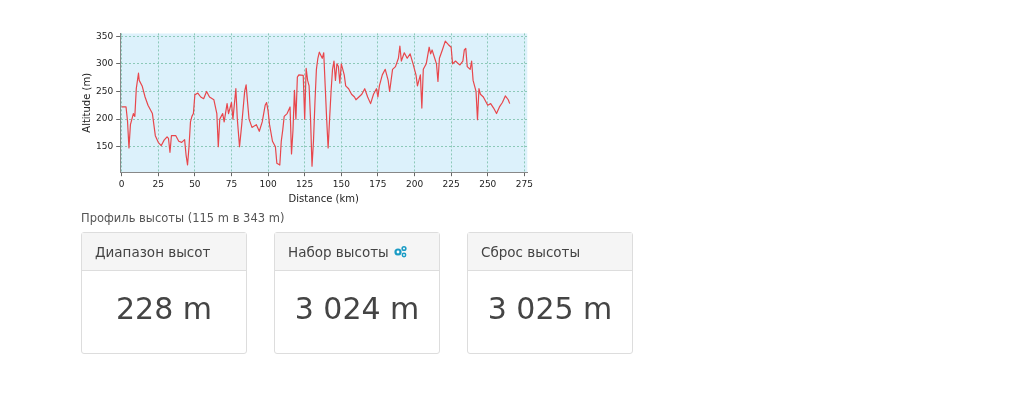  What do you see at coordinates (86, 102) in the screenshot?
I see `y-axis-title: Altitude (m)` at bounding box center [86, 102].